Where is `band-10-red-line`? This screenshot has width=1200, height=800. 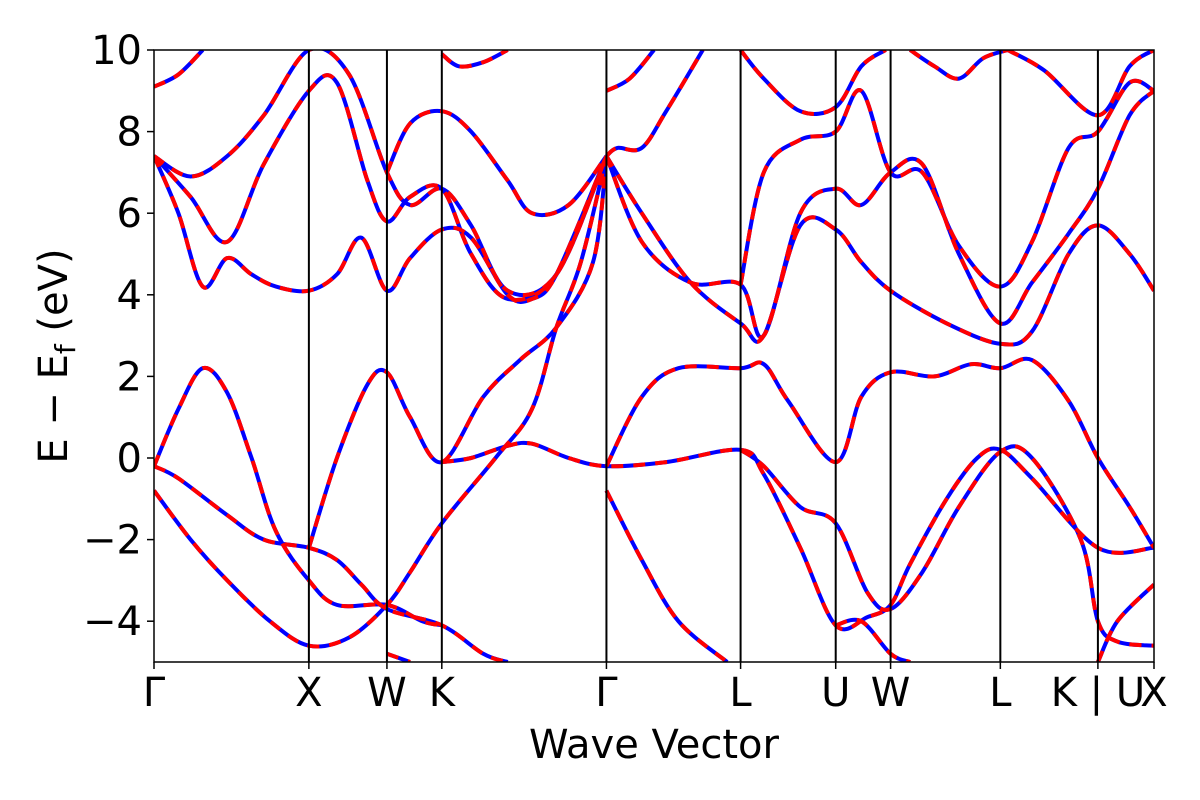
band-10-red-line is located at coordinates (381, 174).